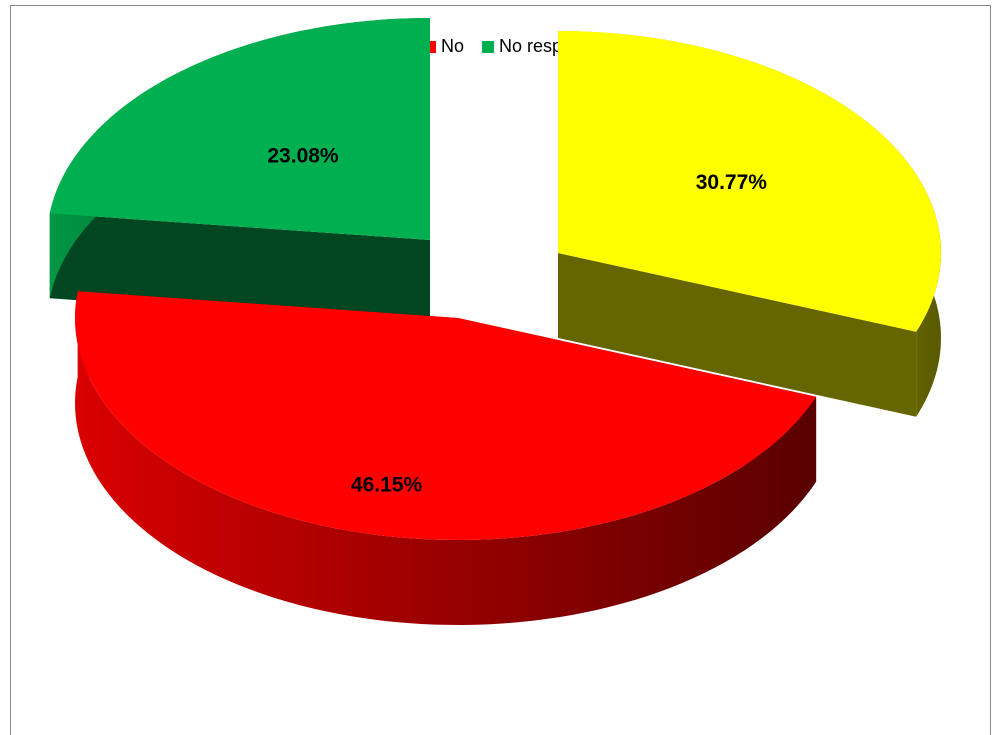  Describe the element at coordinates (240, 129) in the screenshot. I see `pie-slice` at that location.